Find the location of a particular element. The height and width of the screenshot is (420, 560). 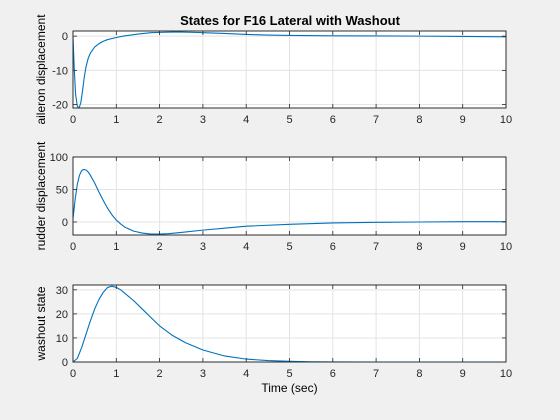

y-tick-label: 50 is located at coordinates (62, 191).